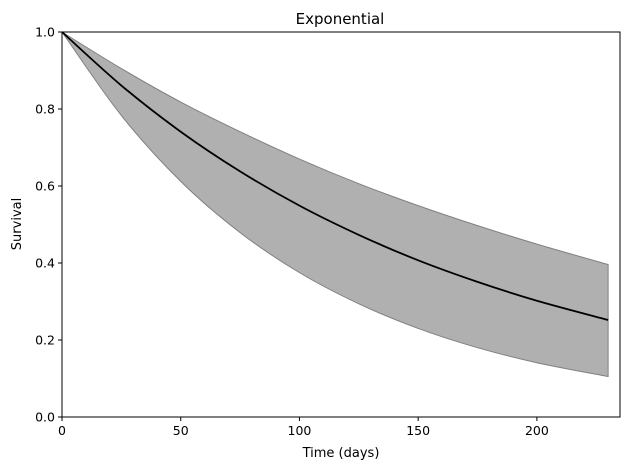  I want to click on x-axis: 0 50 100 150 200, so click(303, 427).